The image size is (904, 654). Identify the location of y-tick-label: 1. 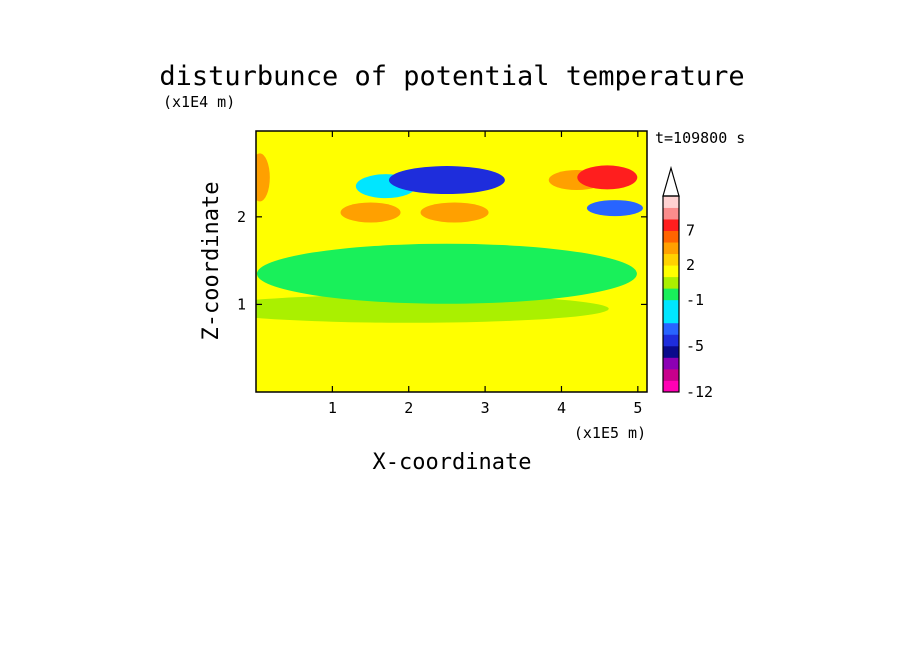
(241, 304).